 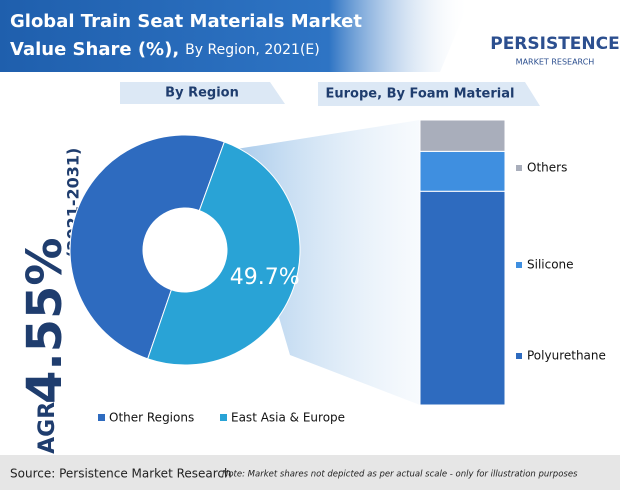 I want to click on footer-band, so click(x=310, y=472).